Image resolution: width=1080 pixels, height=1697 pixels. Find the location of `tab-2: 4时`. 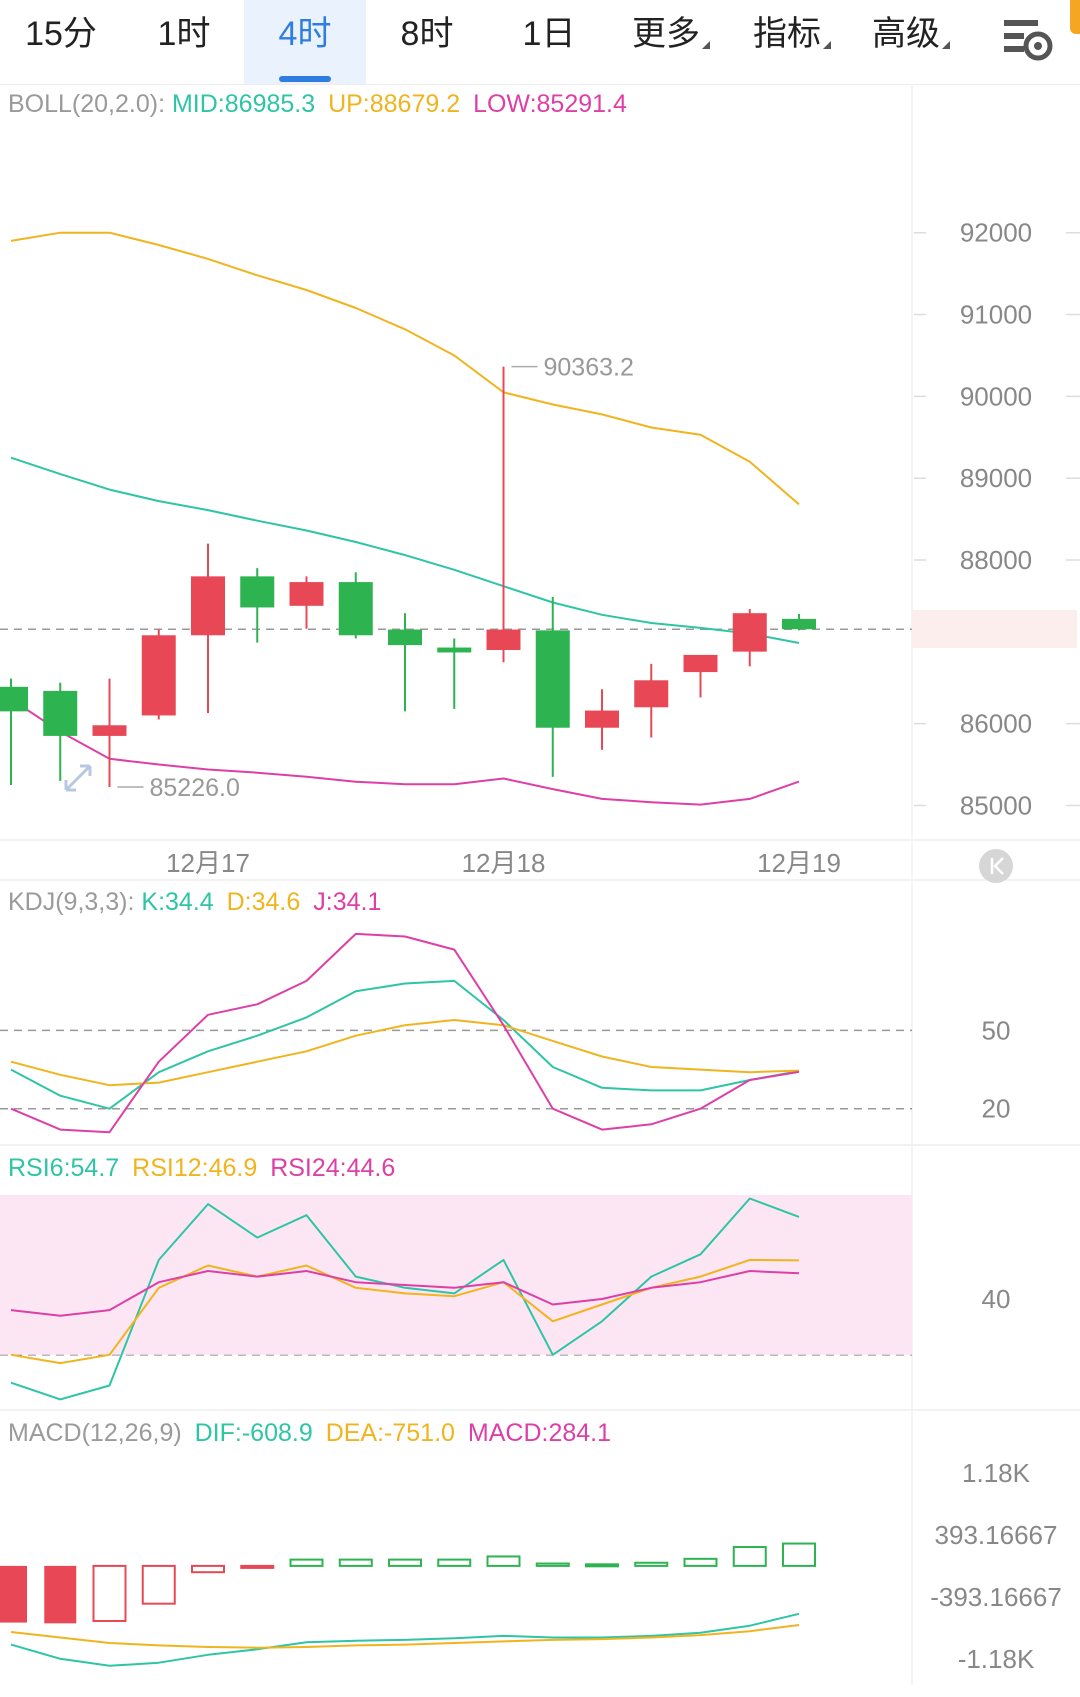

tab-2: 4时 is located at coordinates (305, 42).